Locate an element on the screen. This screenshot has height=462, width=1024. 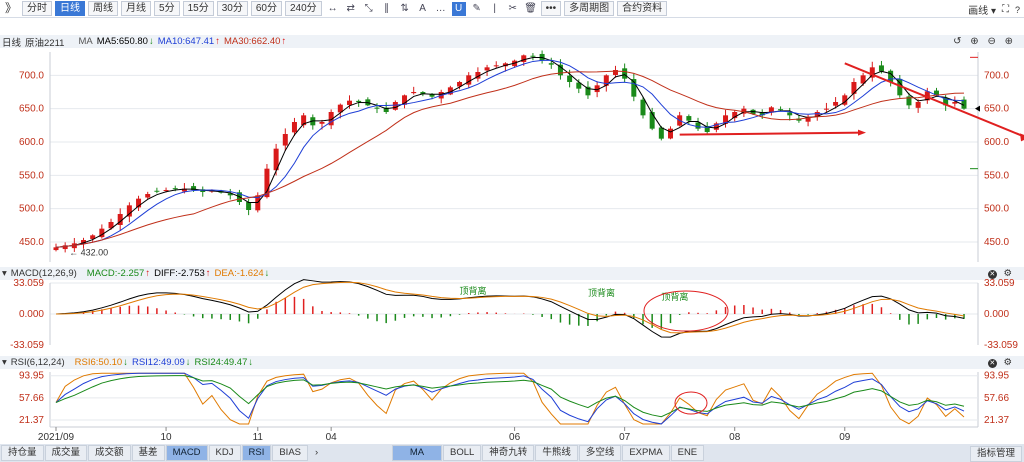
indicator-tab-4: MACD is located at coordinates (186, 453).